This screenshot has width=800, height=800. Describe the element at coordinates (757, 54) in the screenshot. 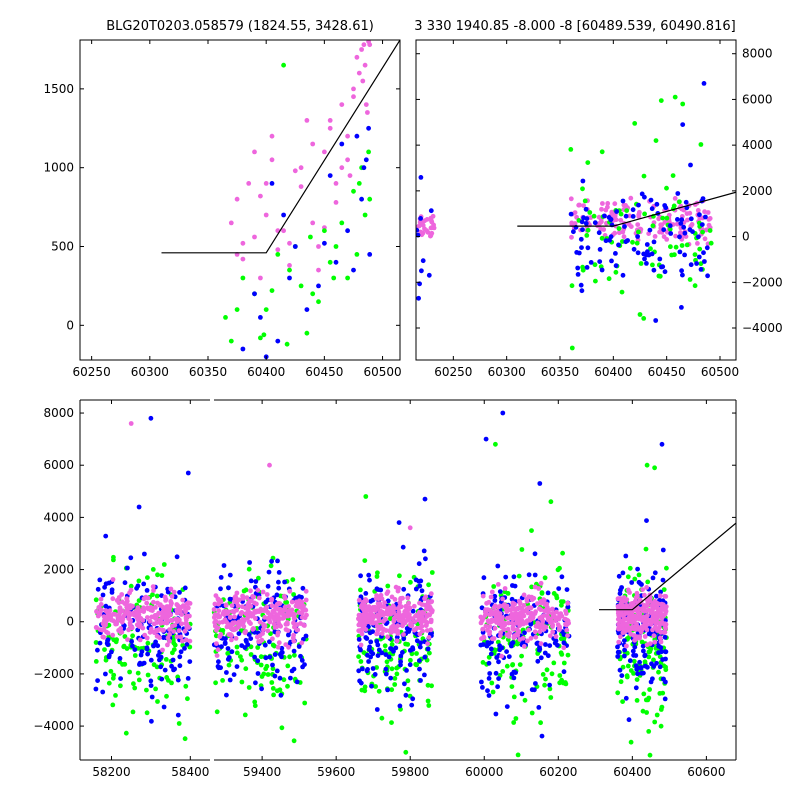

I see `y-tick-label: 8000` at that location.